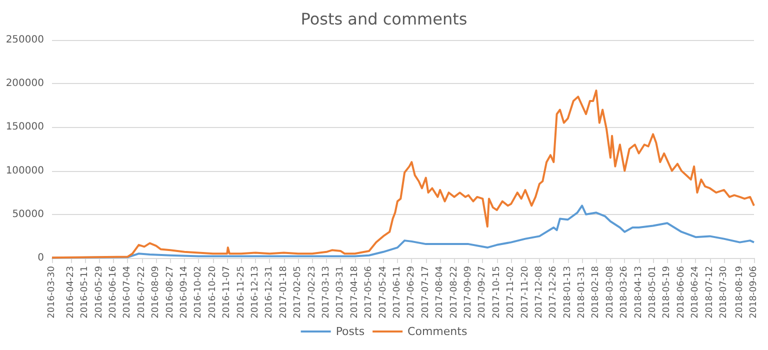 The image size is (768, 350). Describe the element at coordinates (85, 292) in the screenshot. I see `x-tick-label: 2016-05-11` at that location.